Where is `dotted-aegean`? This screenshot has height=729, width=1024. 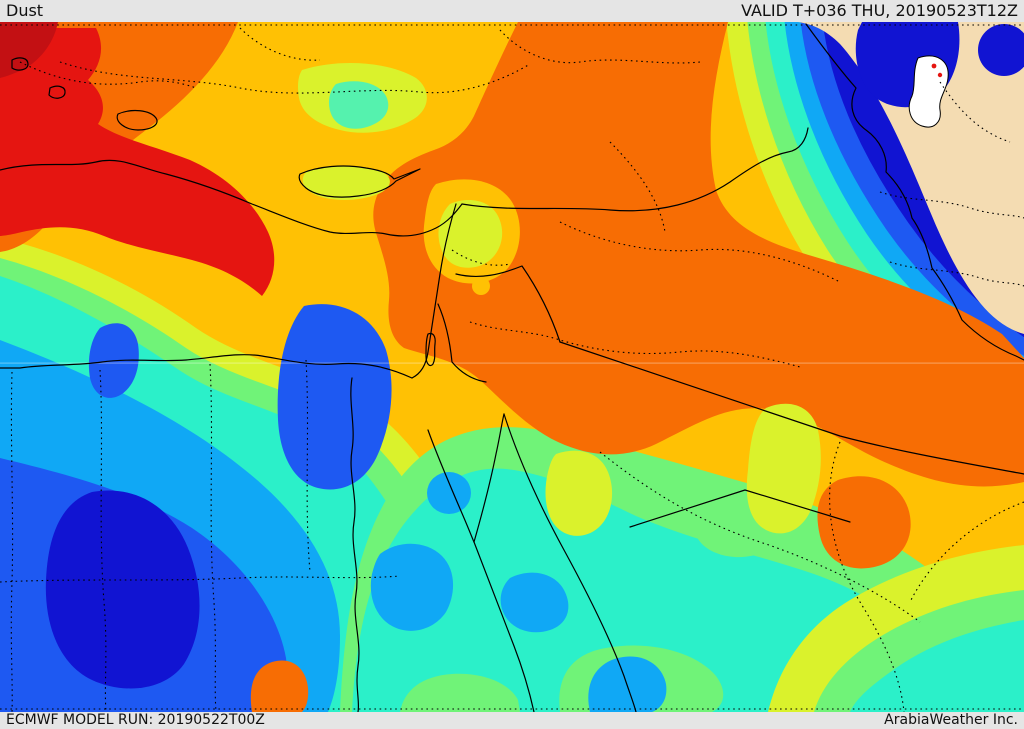
dotted-aegean is located at coordinates (108, 75).